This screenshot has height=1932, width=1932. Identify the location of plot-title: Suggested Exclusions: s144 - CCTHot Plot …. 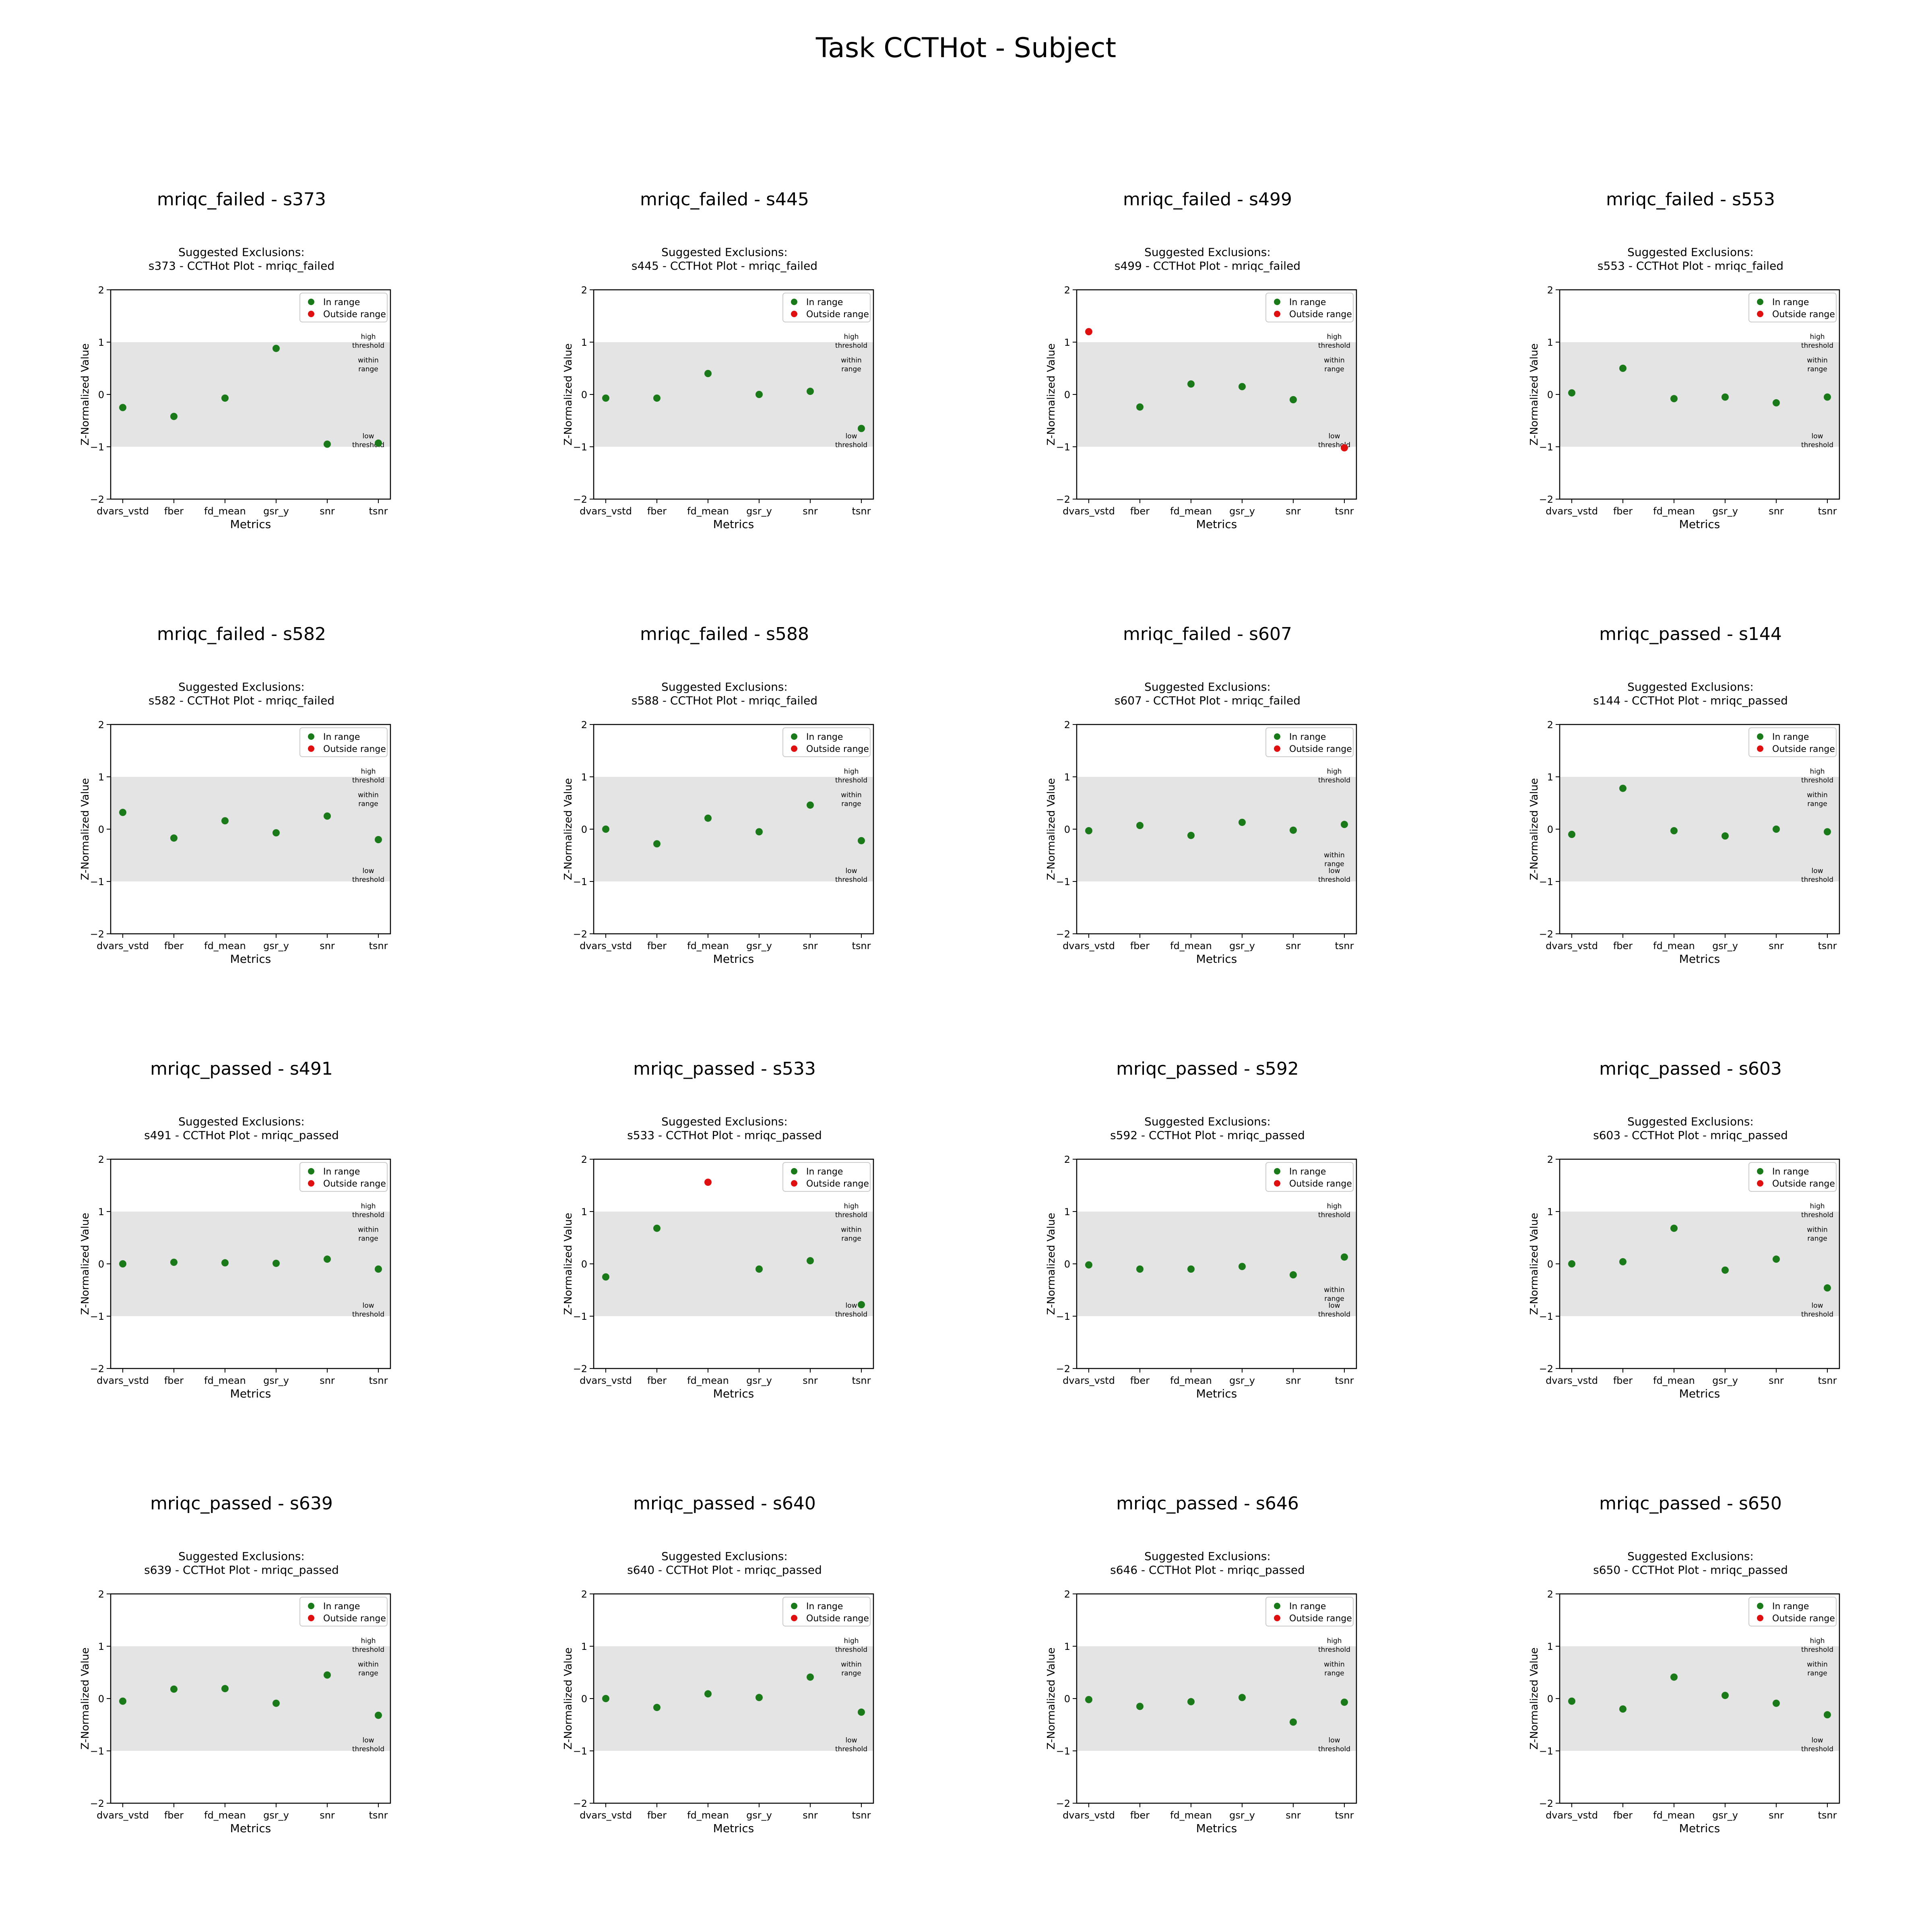
(1690, 694).